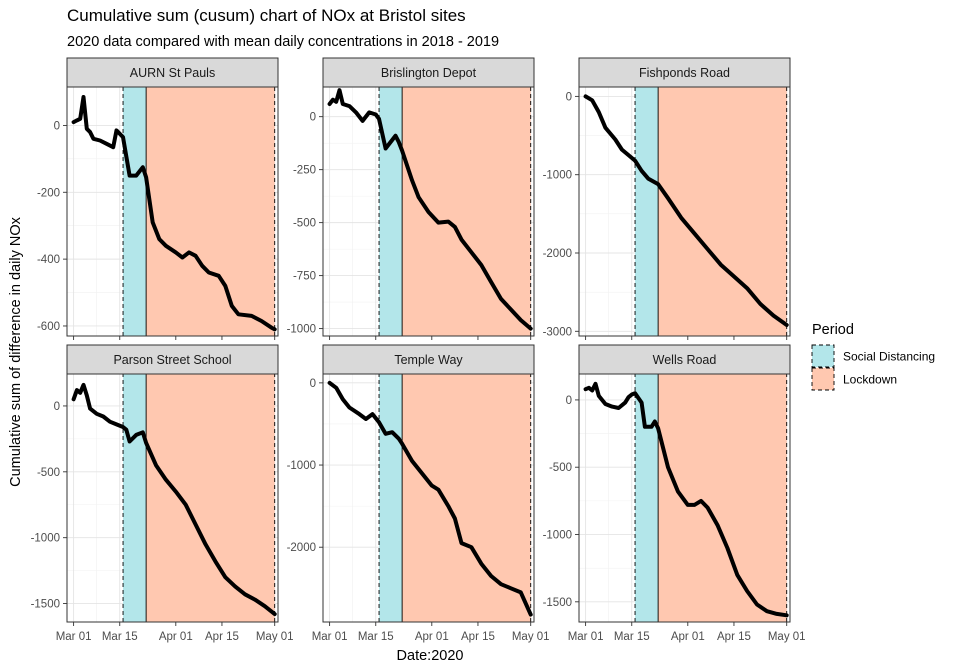  What do you see at coordinates (304, 171) in the screenshot?
I see `y-tick-label: -250` at bounding box center [304, 171].